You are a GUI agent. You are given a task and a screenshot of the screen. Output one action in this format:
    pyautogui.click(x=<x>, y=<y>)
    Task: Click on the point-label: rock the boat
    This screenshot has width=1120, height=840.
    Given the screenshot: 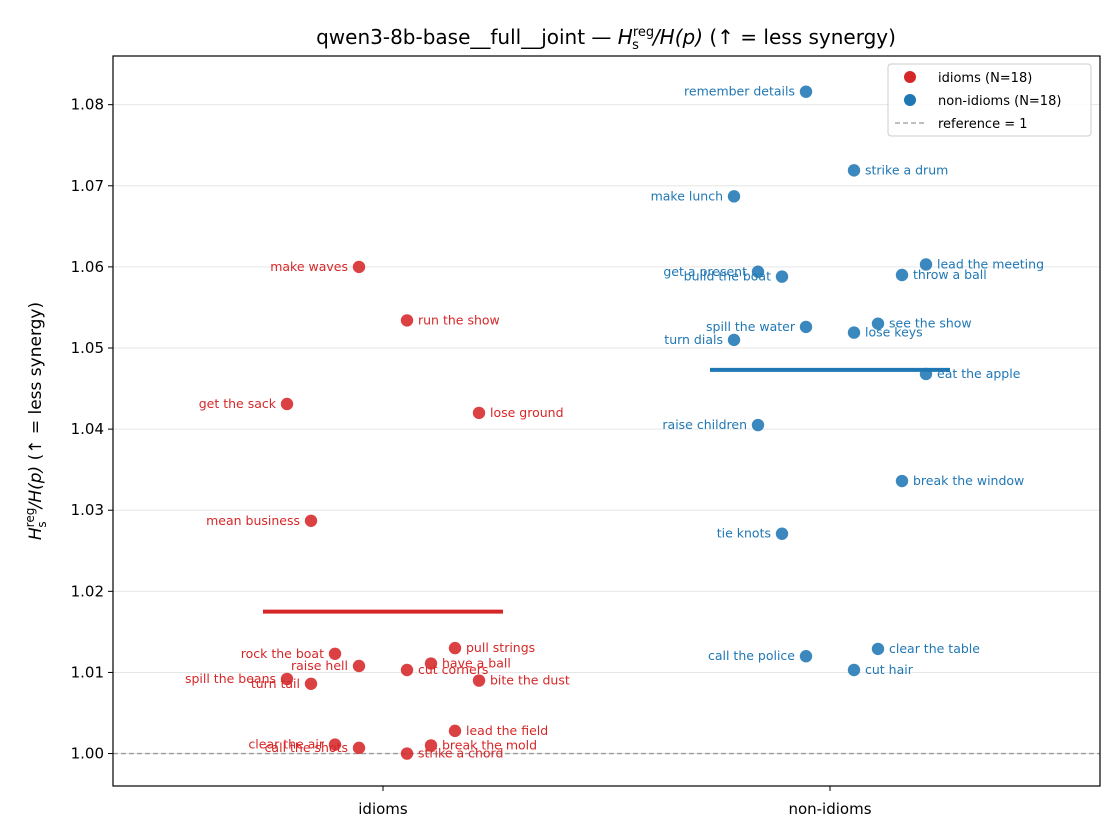 What is the action you would take?
    pyautogui.click(x=282, y=653)
    